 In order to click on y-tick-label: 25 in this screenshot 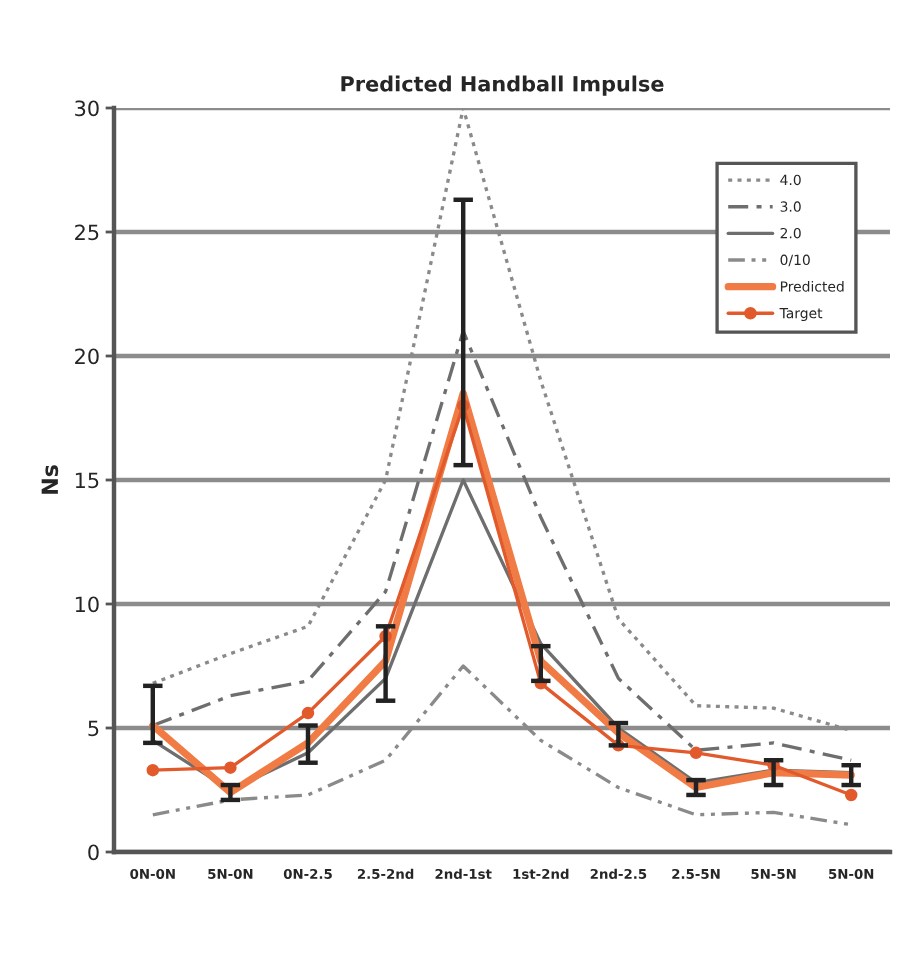, I will do `click(87, 232)`.